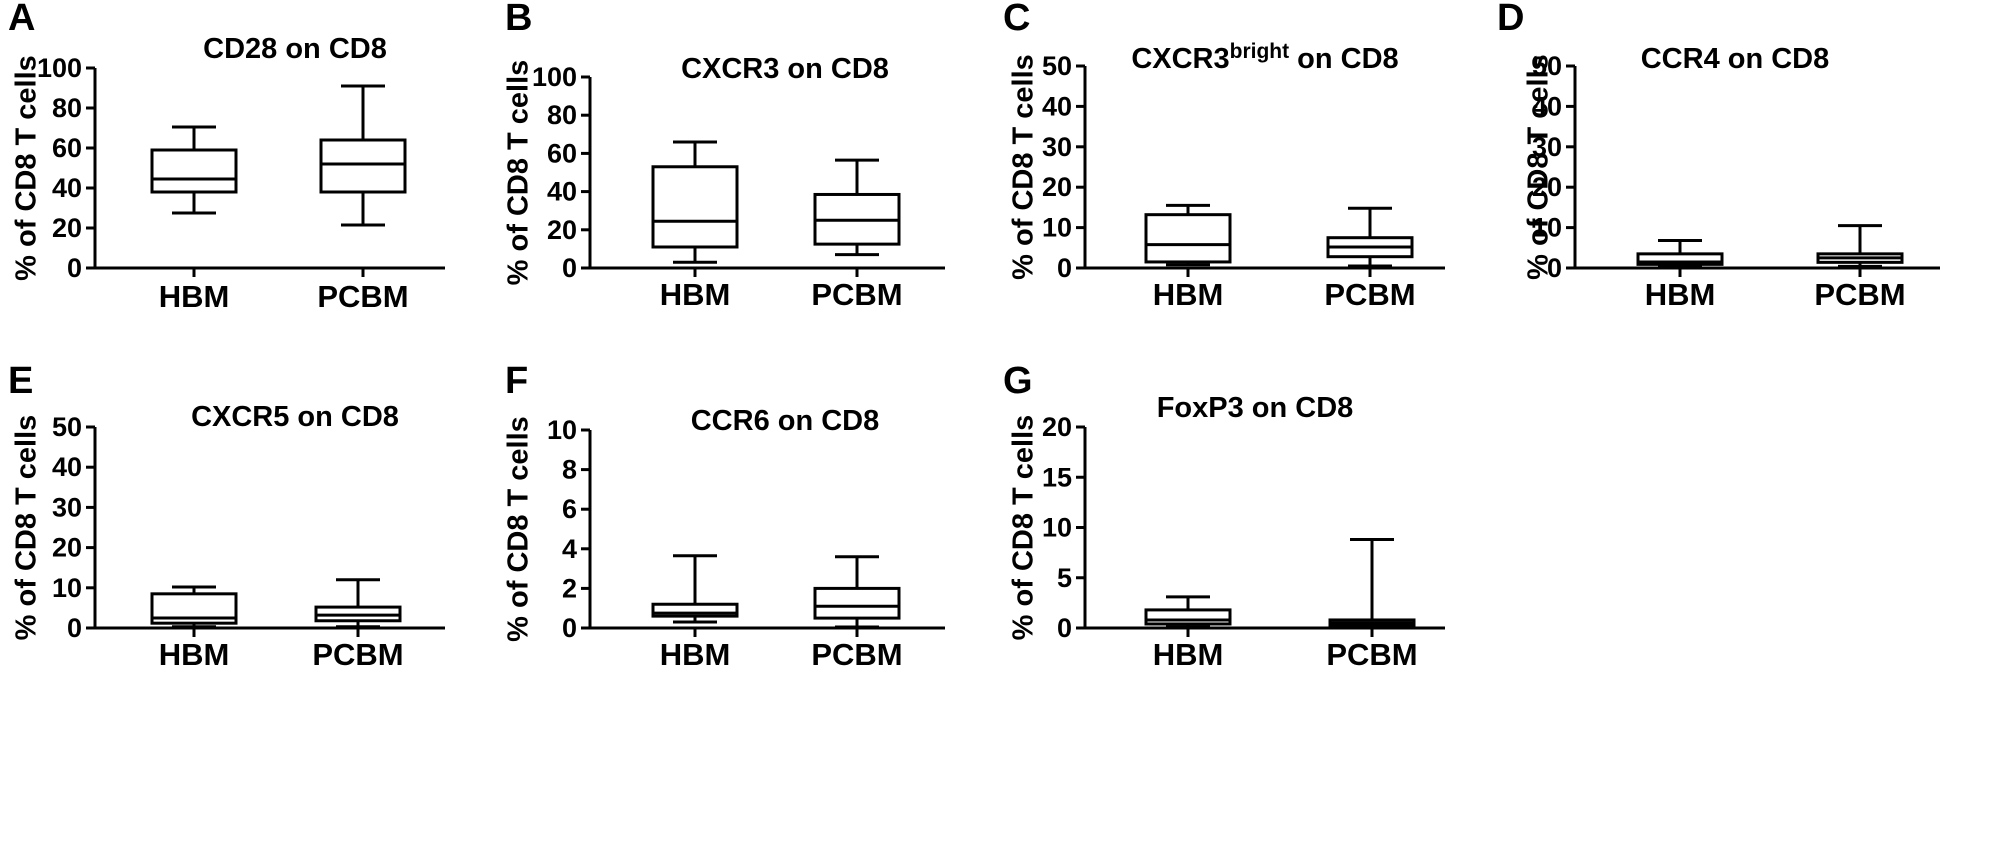  I want to click on panel-title: CXCR3bright on CD8, so click(1264, 57).